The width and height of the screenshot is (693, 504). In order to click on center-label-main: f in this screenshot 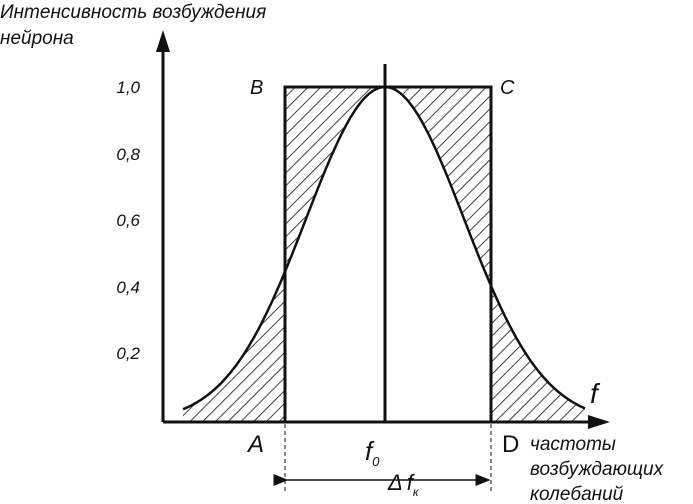, I will do `click(370, 451)`.